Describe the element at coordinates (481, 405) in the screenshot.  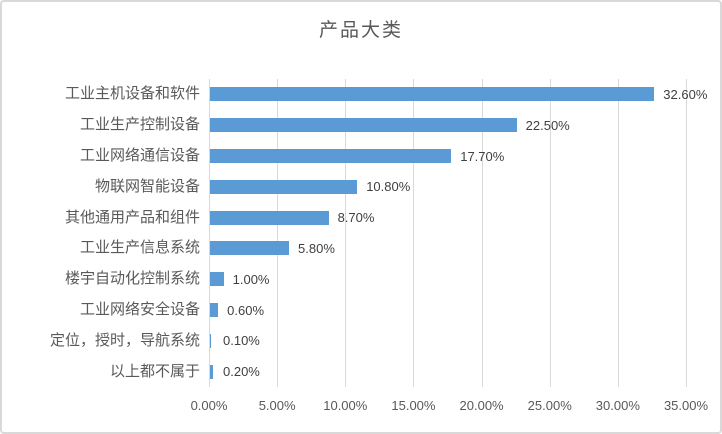
I see `x-tick-label: 20.00%` at that location.